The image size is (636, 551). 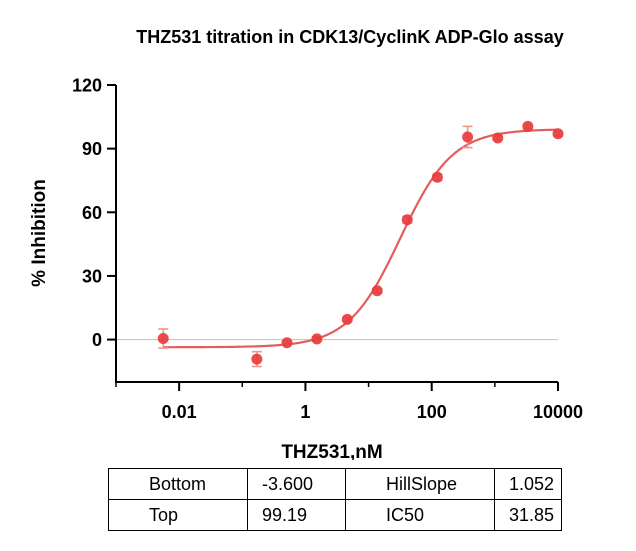 What do you see at coordinates (296, 515) in the screenshot?
I see `param-value-top: 99.19` at bounding box center [296, 515].